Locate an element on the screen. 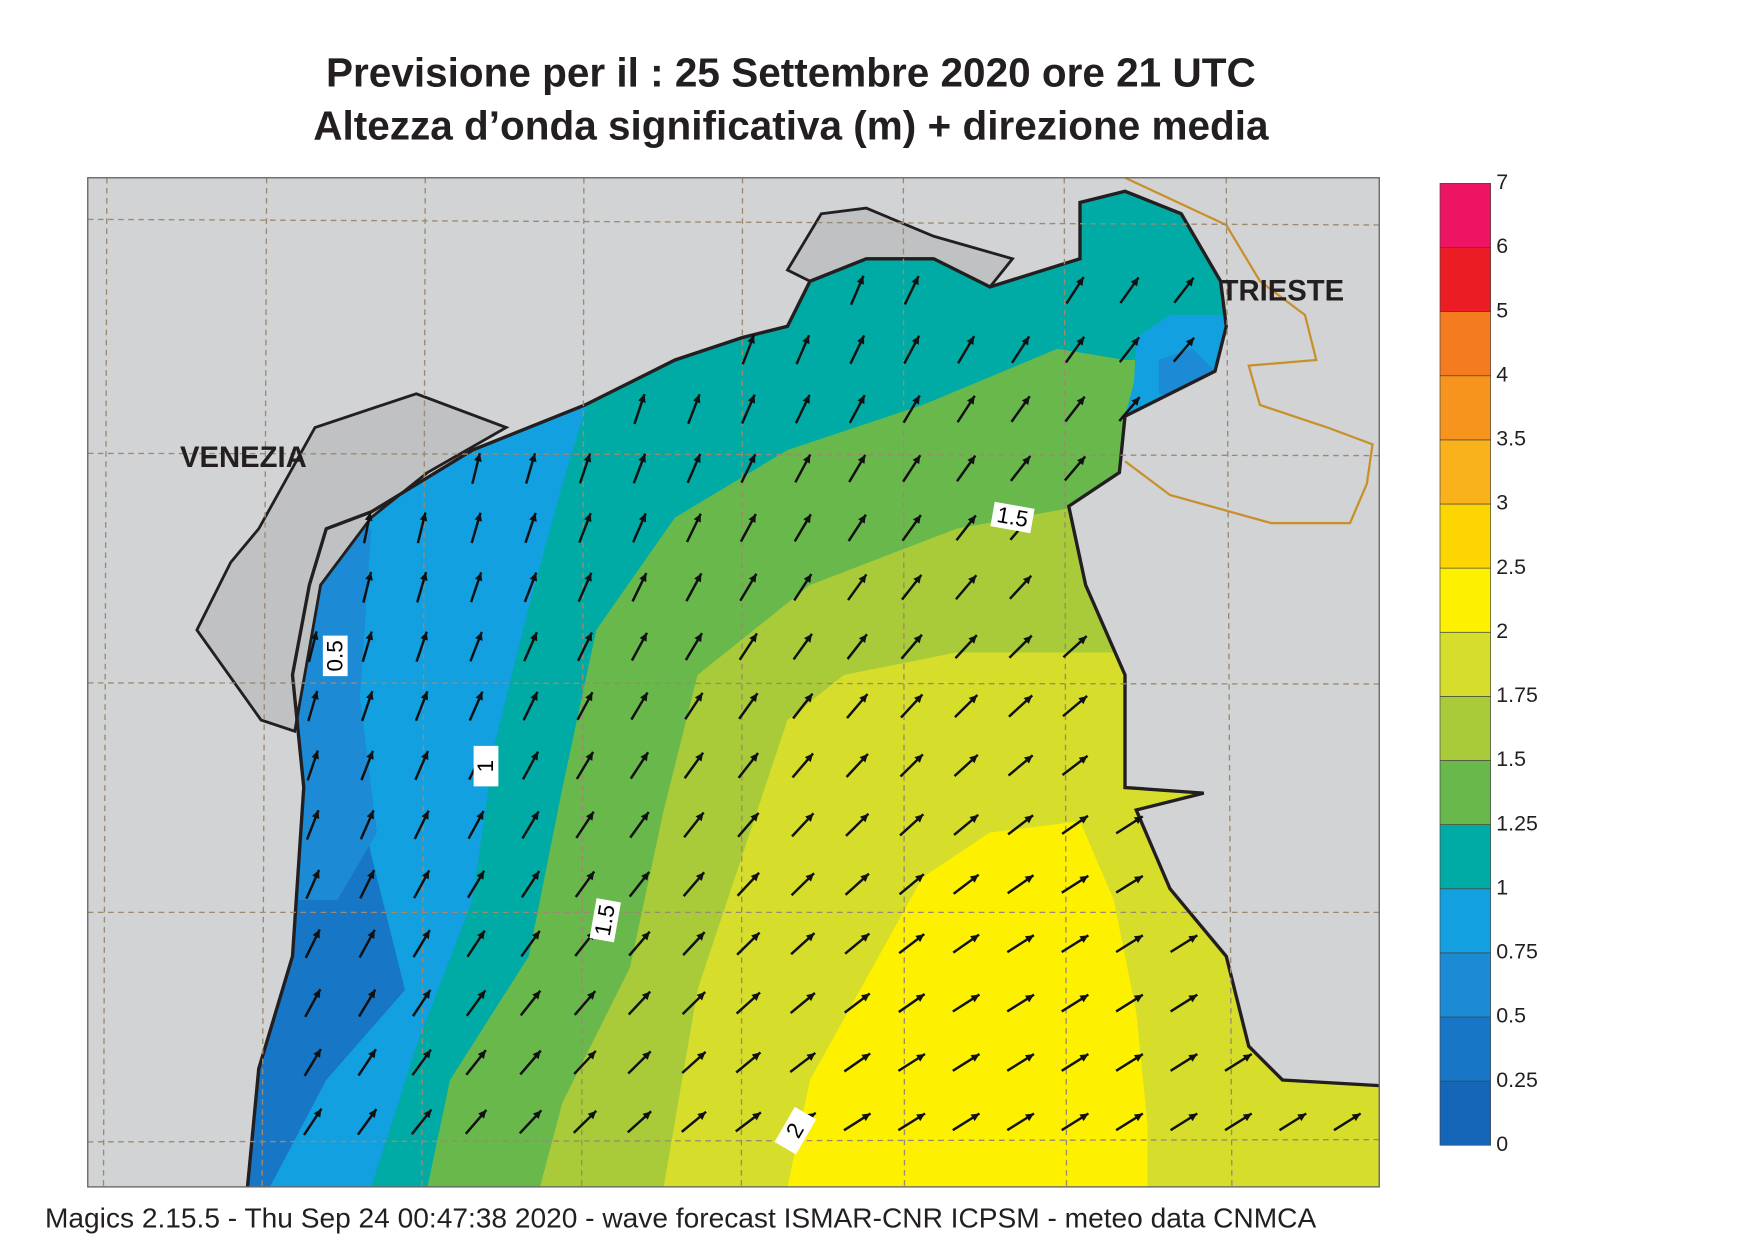 The width and height of the screenshot is (1755, 1242). contour-label: 0.5 is located at coordinates (335, 656).